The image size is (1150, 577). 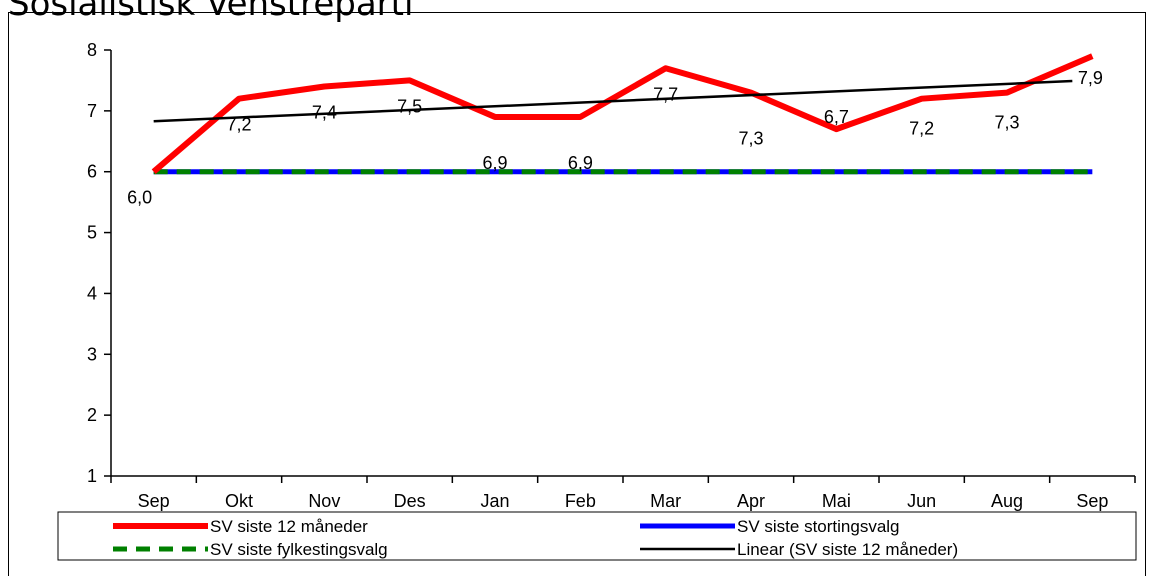 What do you see at coordinates (92, 415) in the screenshot?
I see `y-tick-label: 2` at bounding box center [92, 415].